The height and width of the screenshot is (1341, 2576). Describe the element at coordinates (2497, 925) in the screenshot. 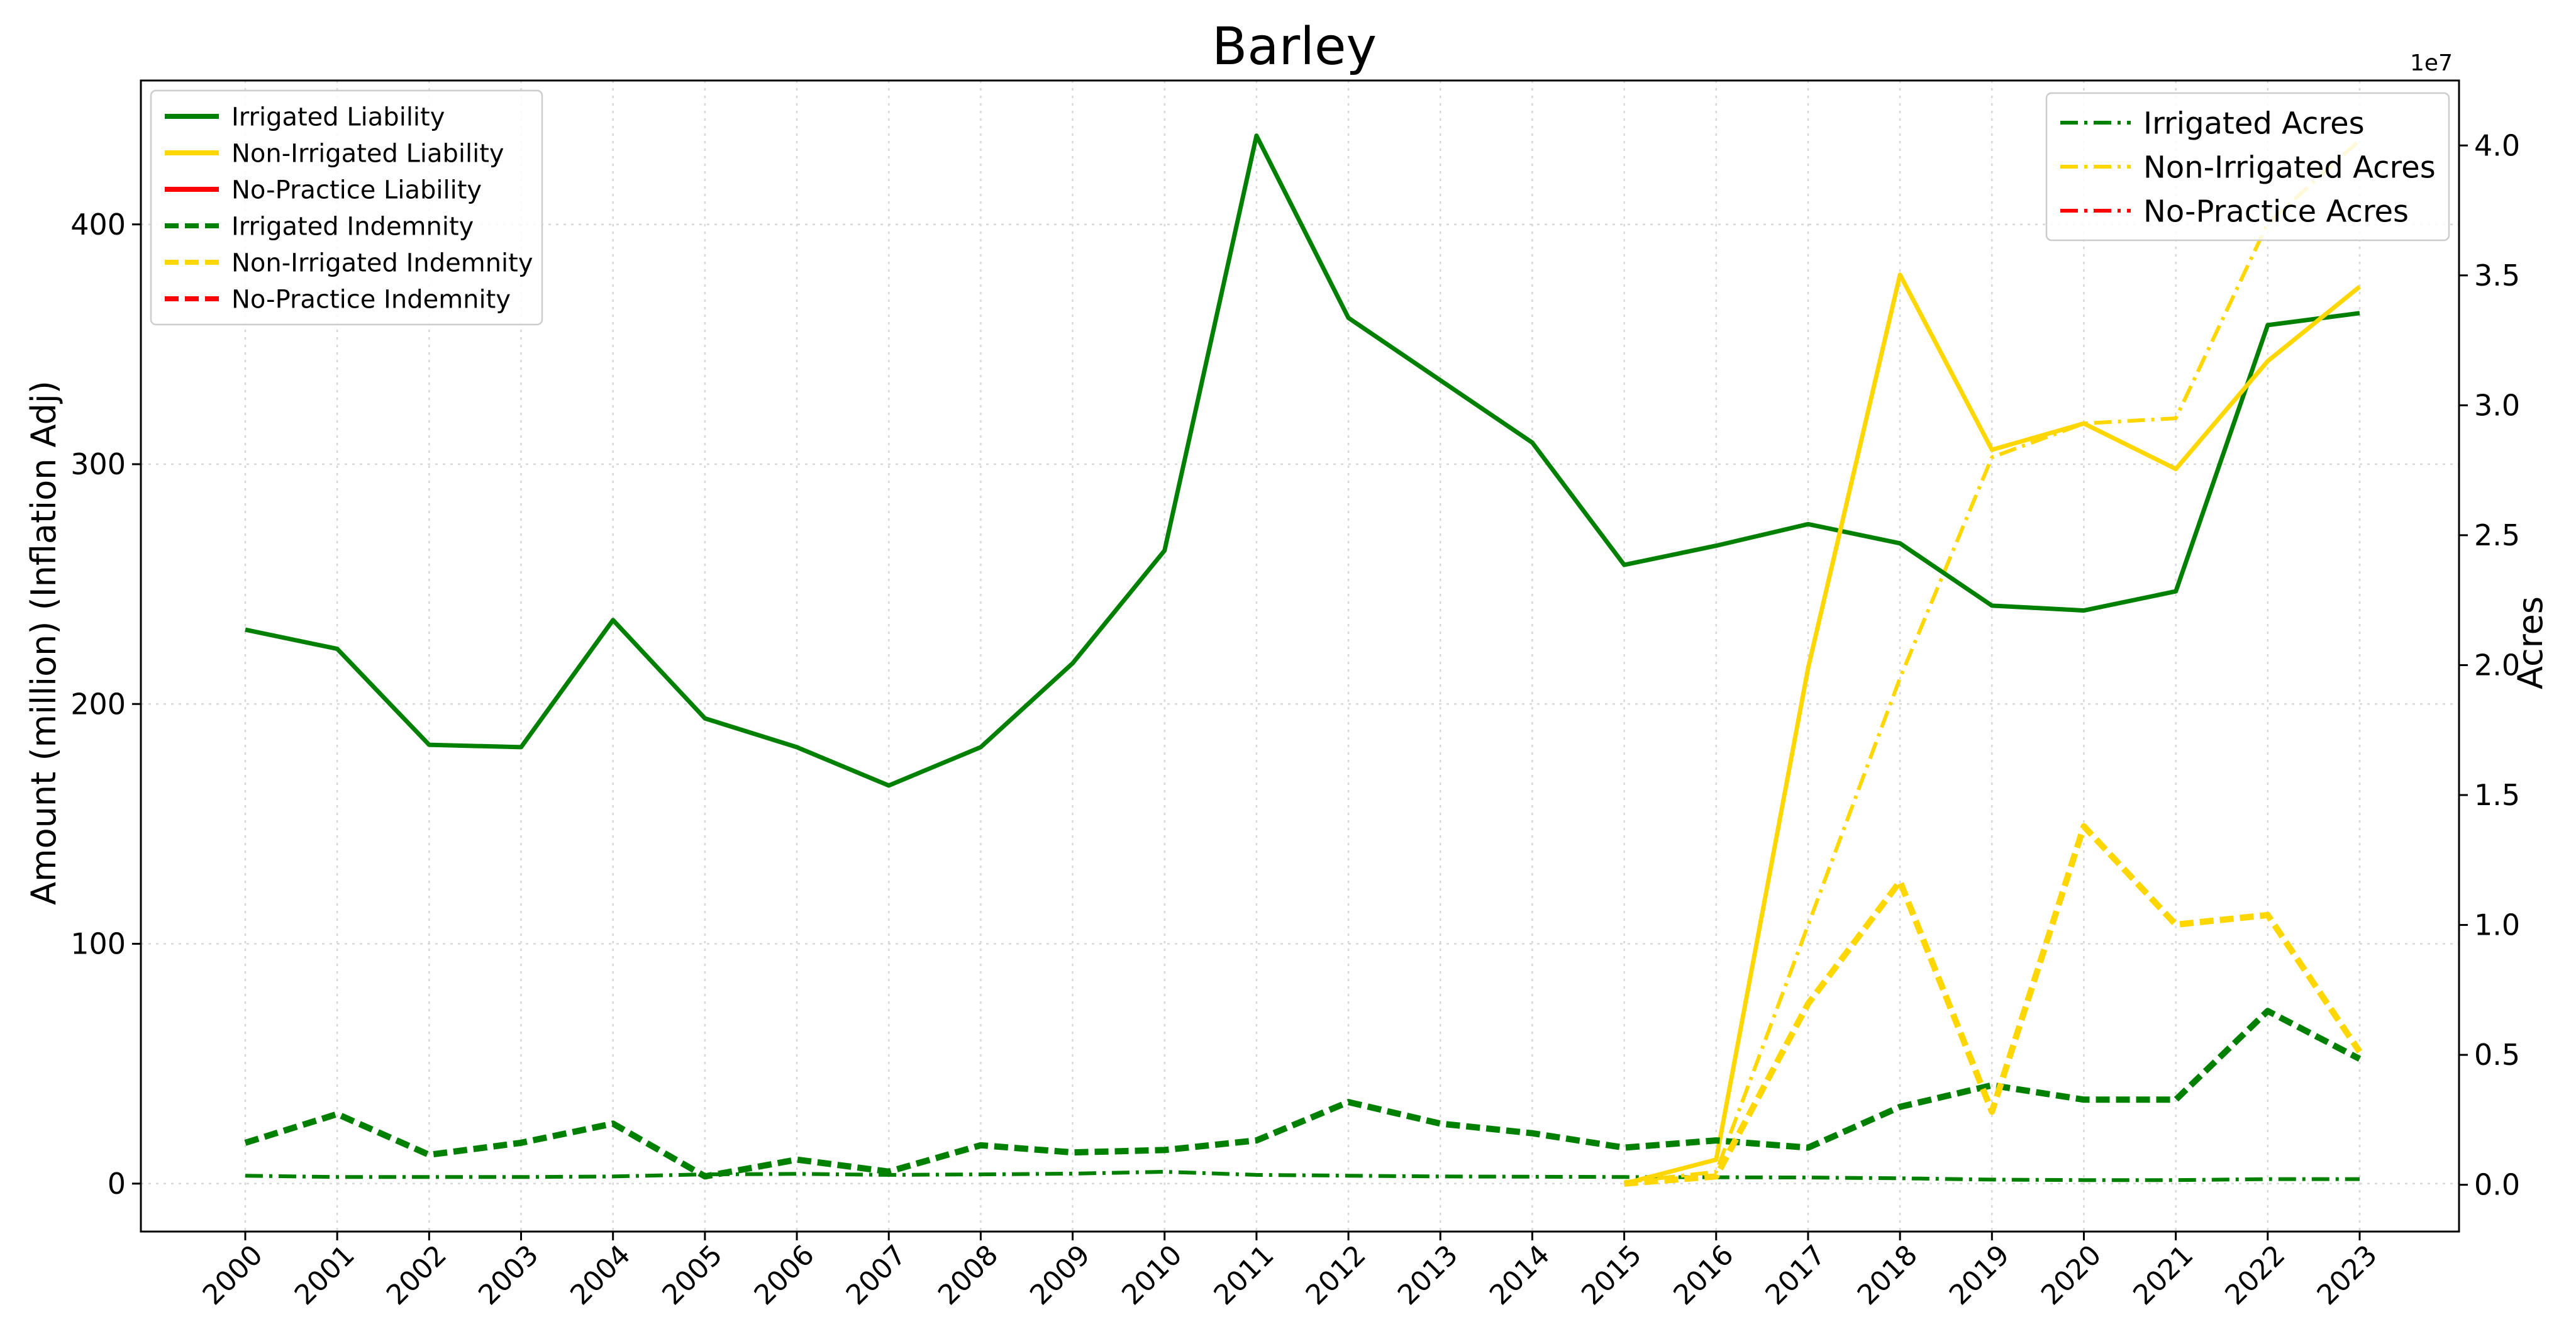

I see `y2-tick-label: 1.0` at that location.